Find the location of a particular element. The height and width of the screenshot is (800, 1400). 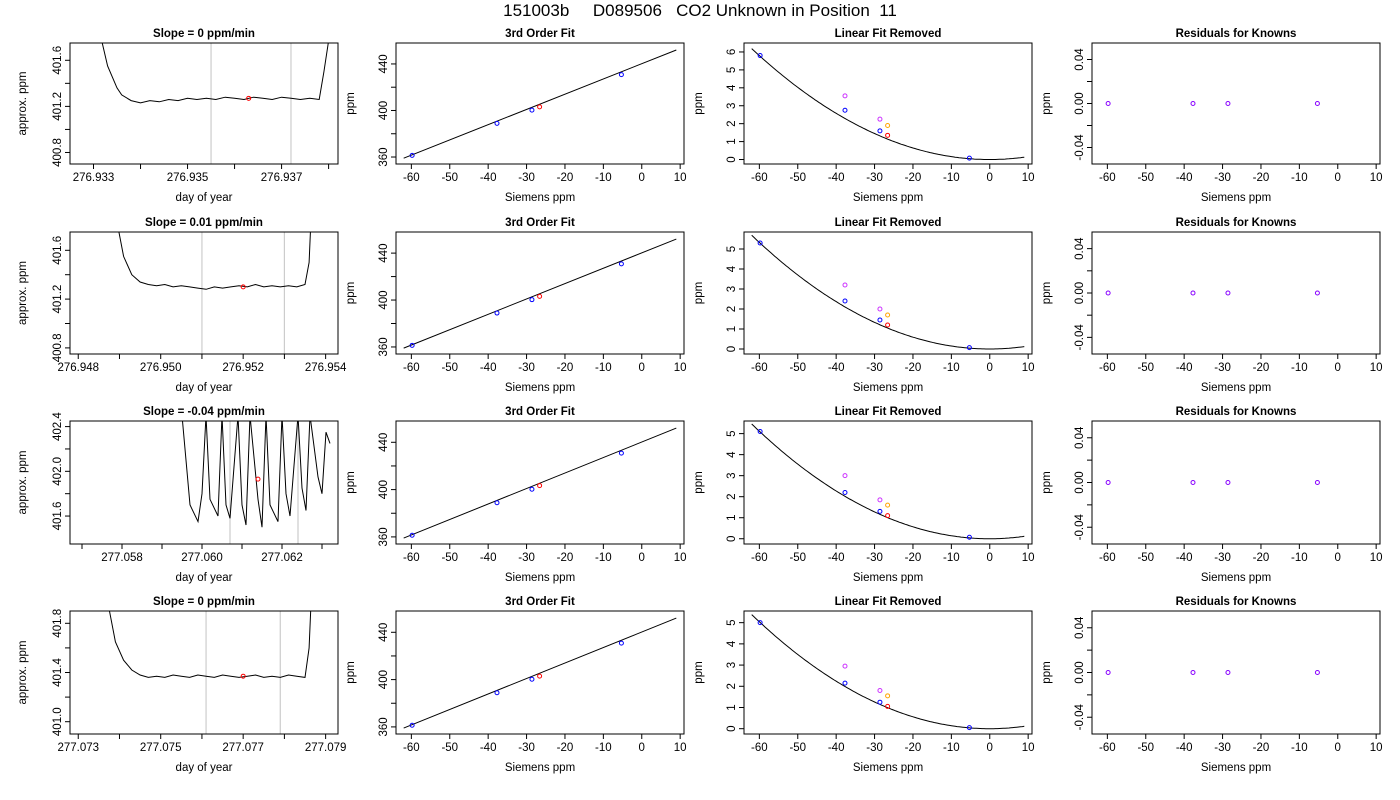

y-tick-label: 4 is located at coordinates (732, 454).